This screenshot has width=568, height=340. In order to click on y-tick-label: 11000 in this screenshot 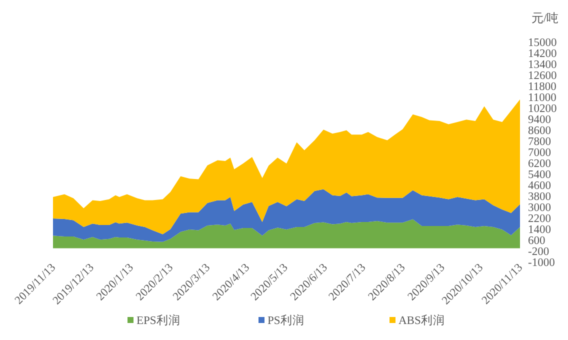, I will do `click(542, 98)`.